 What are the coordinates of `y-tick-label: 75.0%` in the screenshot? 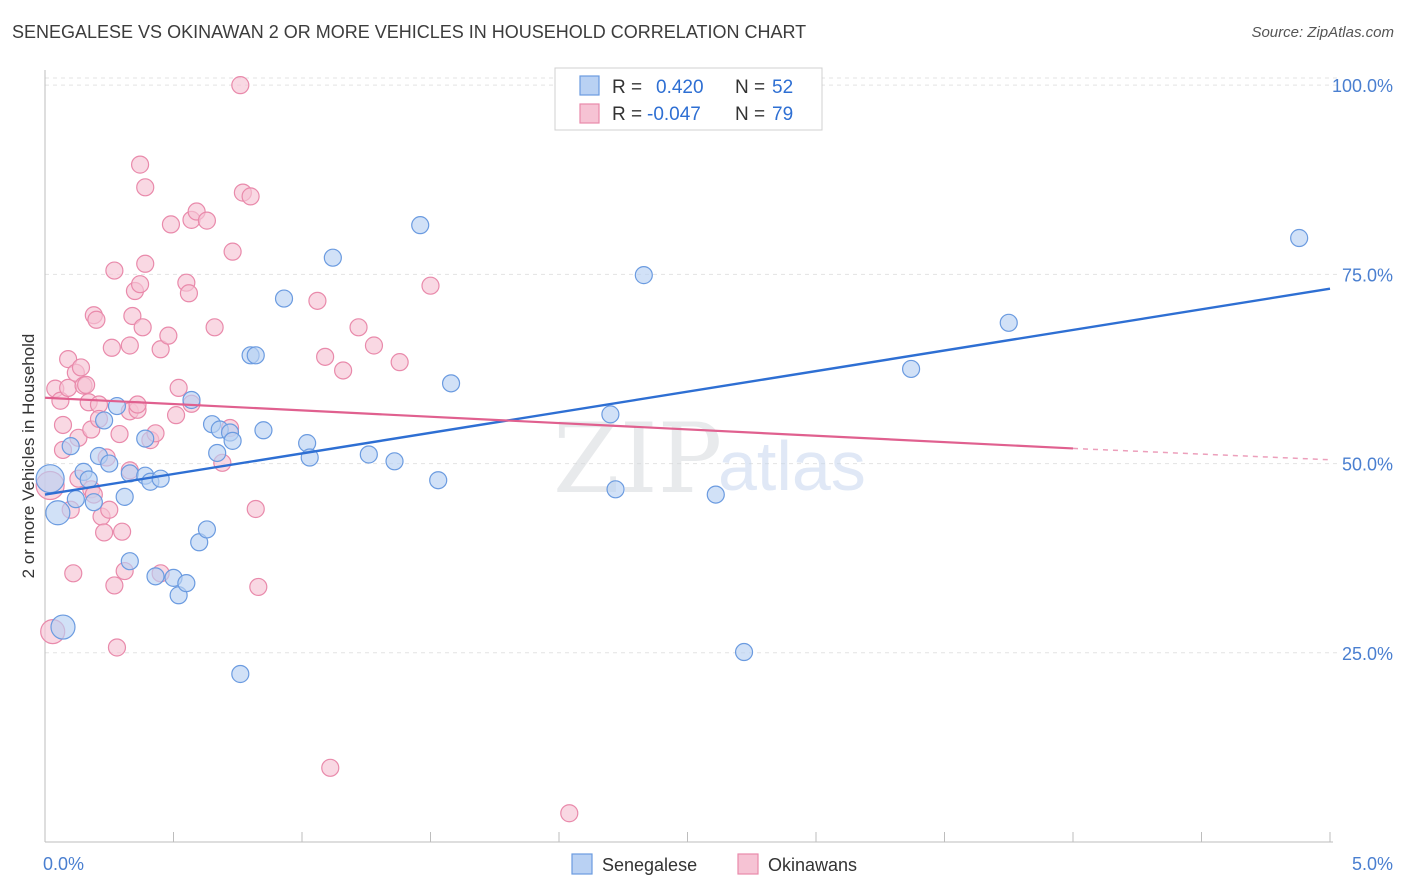 It's located at (1367, 275).